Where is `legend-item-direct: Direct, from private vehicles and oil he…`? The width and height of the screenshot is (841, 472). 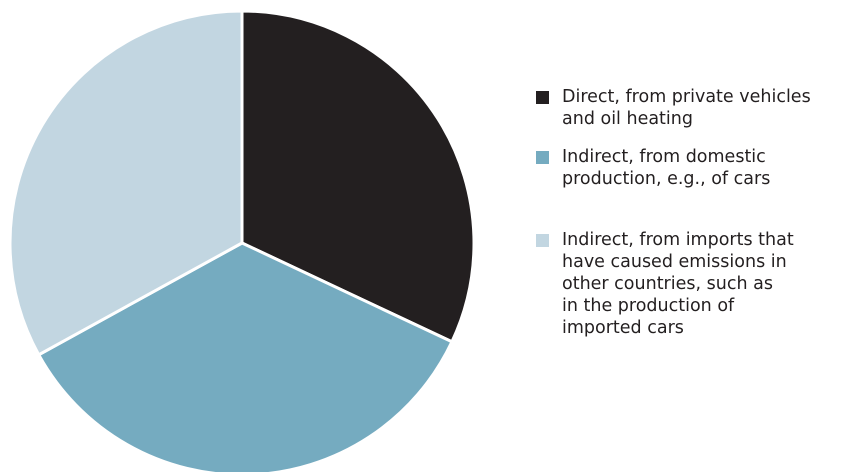
legend-item-direct: Direct, from private vehicles and oil he… is located at coordinates (686, 108).